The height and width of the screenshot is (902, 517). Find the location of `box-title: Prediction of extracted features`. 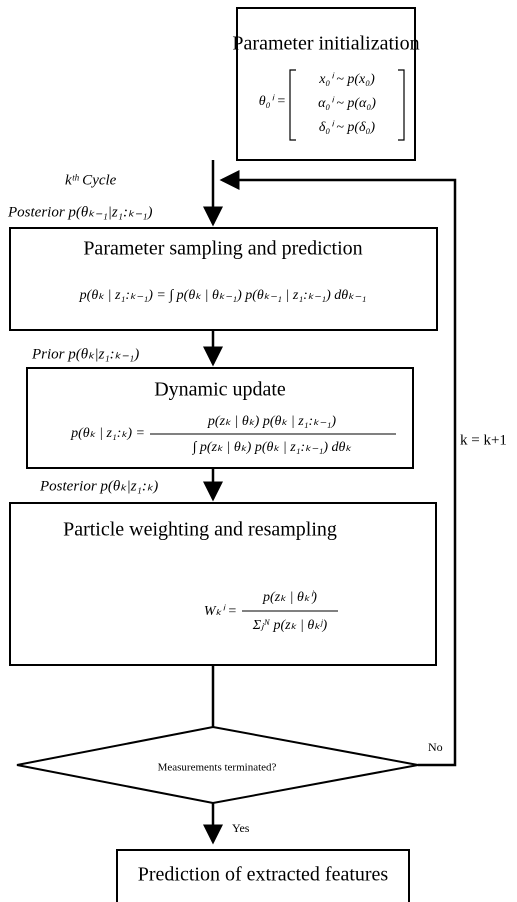

box-title: Prediction of extracted features is located at coordinates (263, 875).